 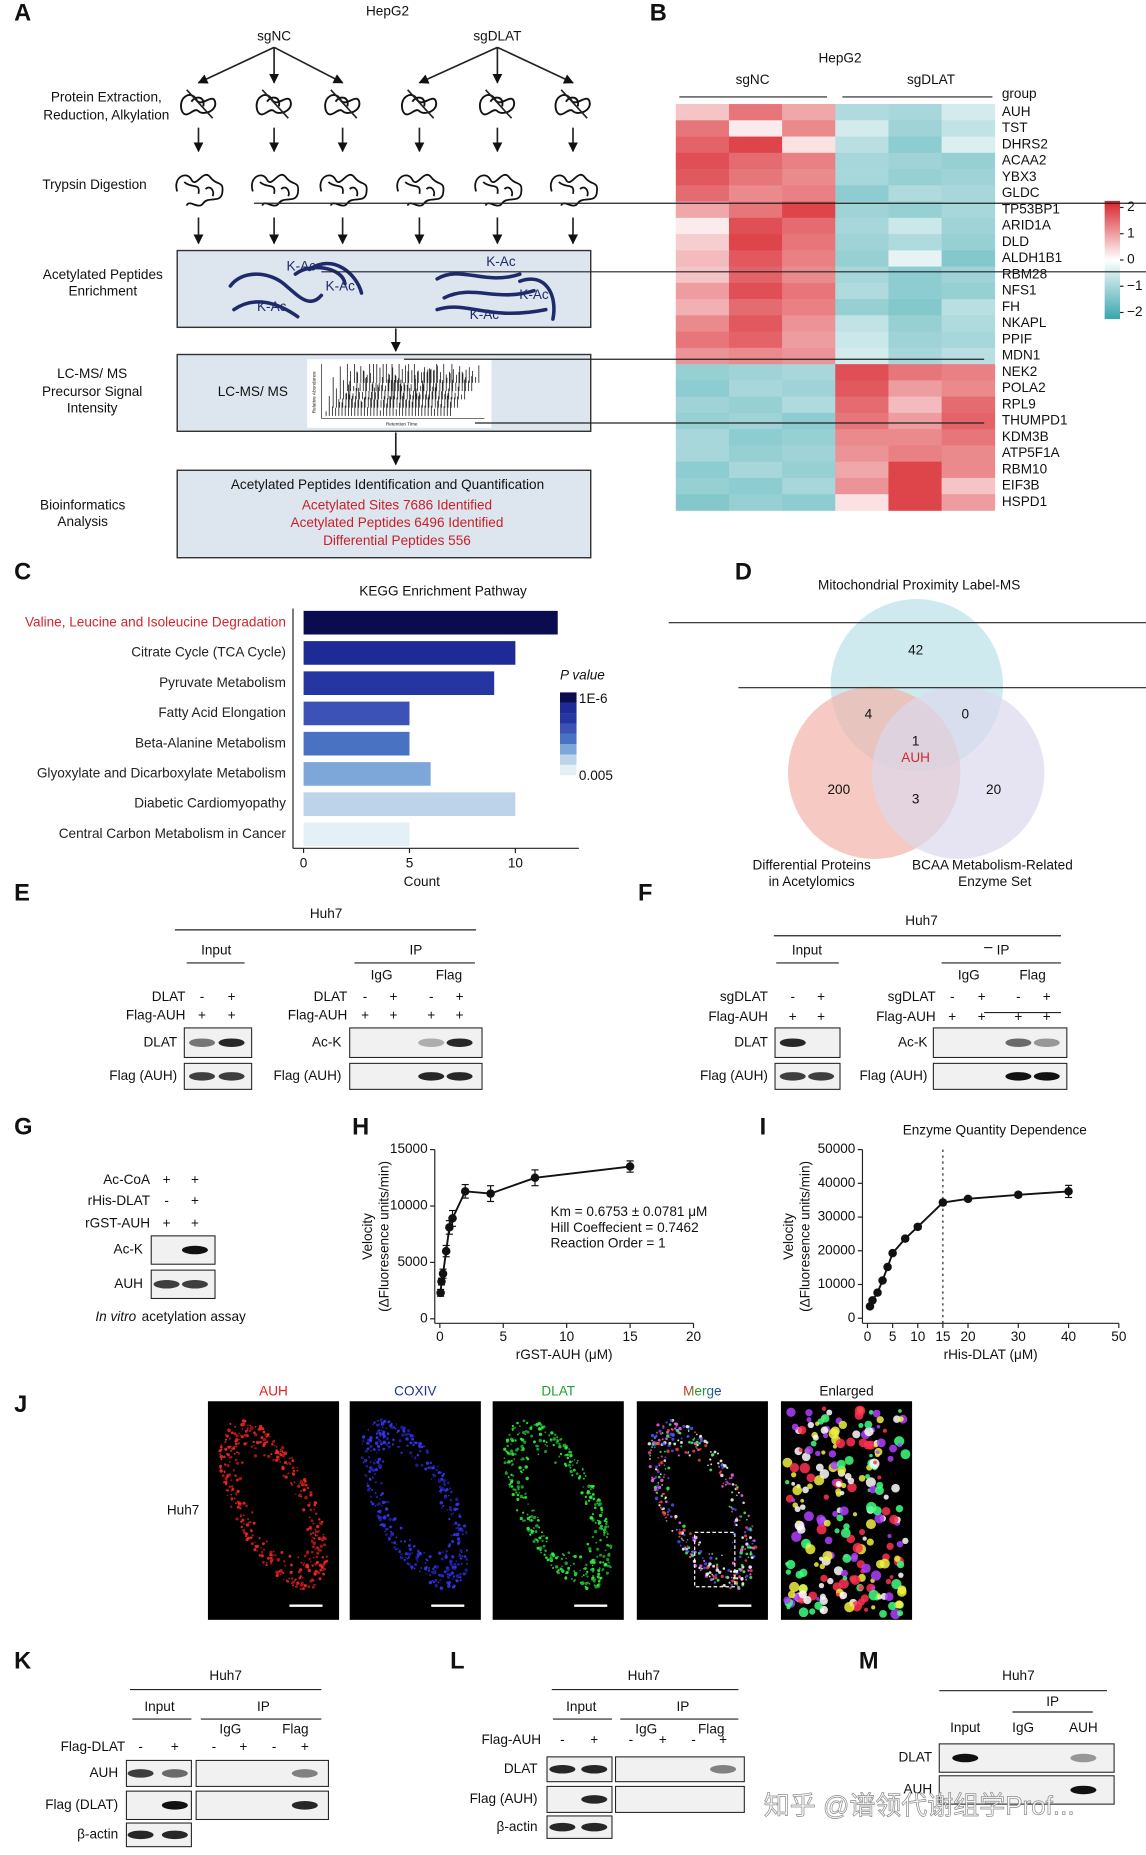 What do you see at coordinates (402, 424) in the screenshot?
I see `axis-label: Retention Time` at bounding box center [402, 424].